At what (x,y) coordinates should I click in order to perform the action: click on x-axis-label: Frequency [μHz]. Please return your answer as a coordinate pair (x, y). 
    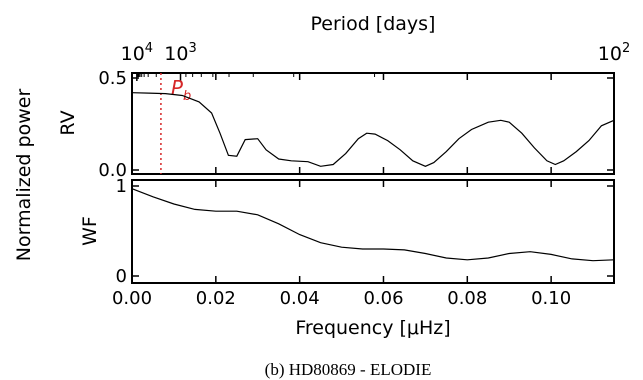
    Looking at the image, I should click on (372, 328).